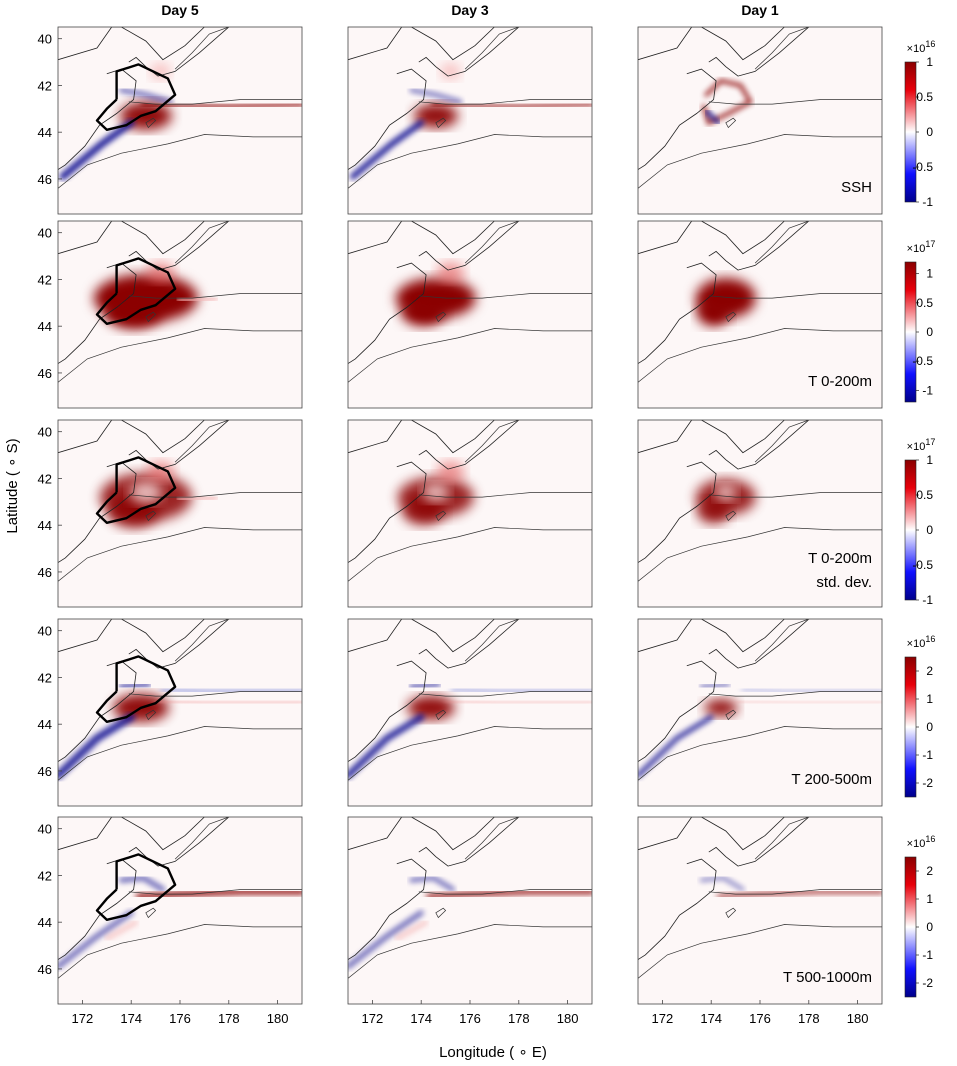 Image resolution: width=957 pixels, height=1066 pixels. What do you see at coordinates (827, 977) in the screenshot?
I see `row-label: T 500-1000m` at bounding box center [827, 977].